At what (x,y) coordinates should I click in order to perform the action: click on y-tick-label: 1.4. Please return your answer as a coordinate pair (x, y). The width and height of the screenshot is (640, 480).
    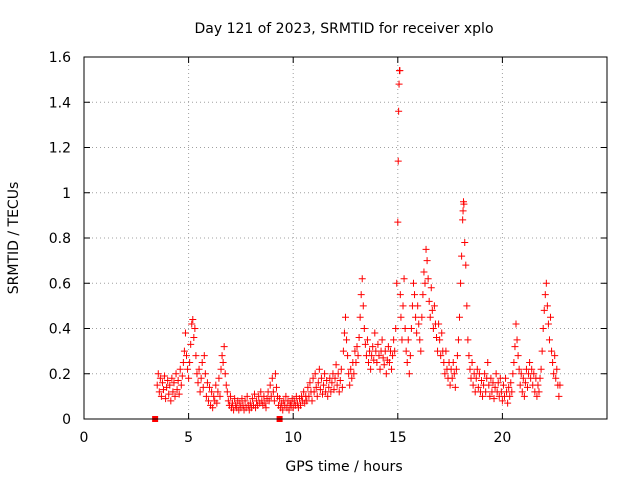
    Looking at the image, I should click on (60, 103).